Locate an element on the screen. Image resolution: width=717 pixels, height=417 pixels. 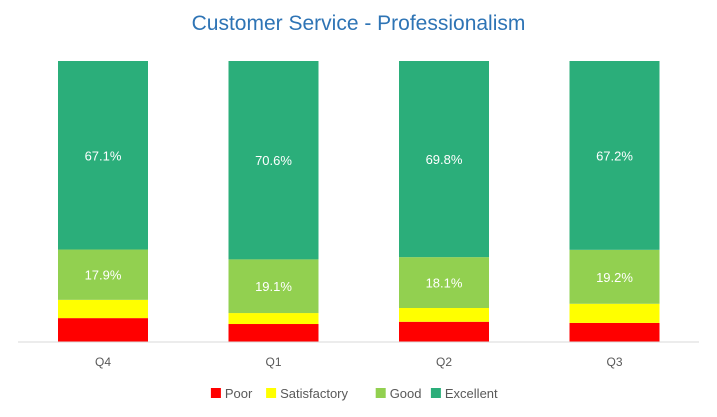
data-label-excellent-q1: 70.6% is located at coordinates (273, 160).